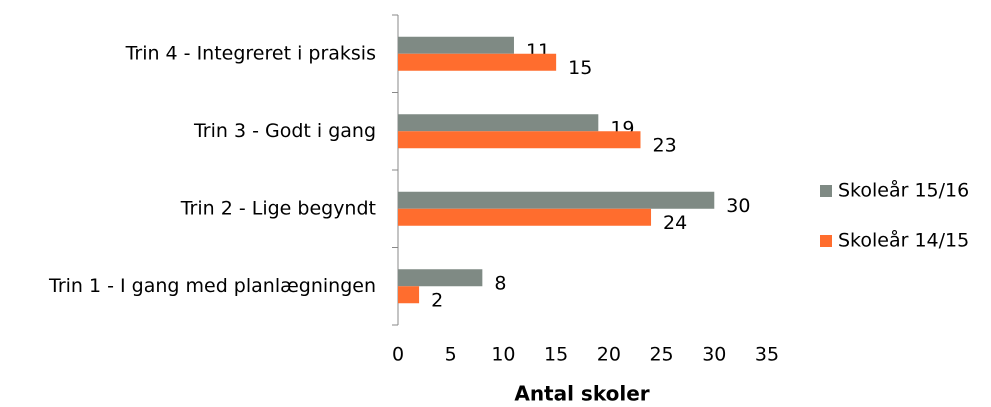 The width and height of the screenshot is (991, 407). Describe the element at coordinates (714, 355) in the screenshot. I see `x-tick-label: 30` at that location.